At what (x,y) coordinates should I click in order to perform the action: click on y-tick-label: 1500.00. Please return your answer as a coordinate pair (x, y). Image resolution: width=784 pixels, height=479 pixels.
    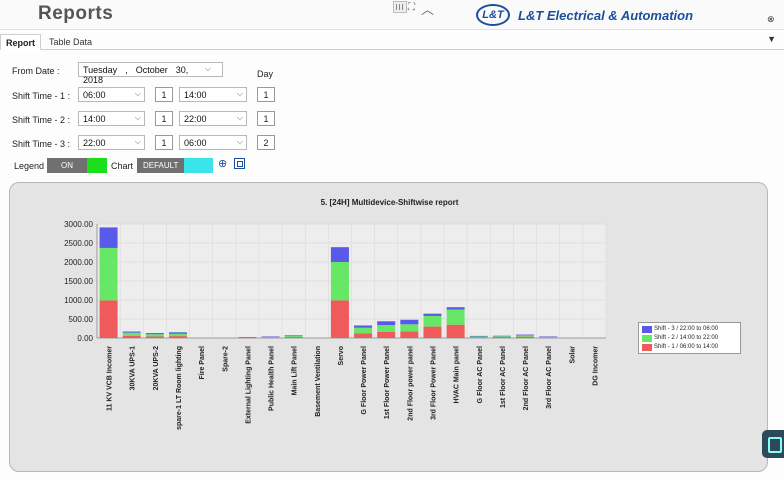
    Looking at the image, I should click on (78, 281).